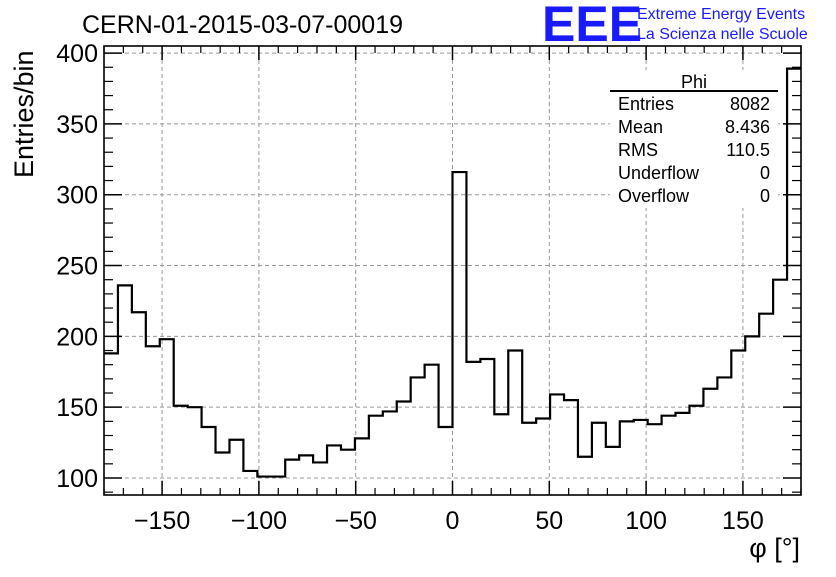 The image size is (836, 577). Describe the element at coordinates (747, 127) in the screenshot. I see `stats-value-mean: 8.436` at that location.